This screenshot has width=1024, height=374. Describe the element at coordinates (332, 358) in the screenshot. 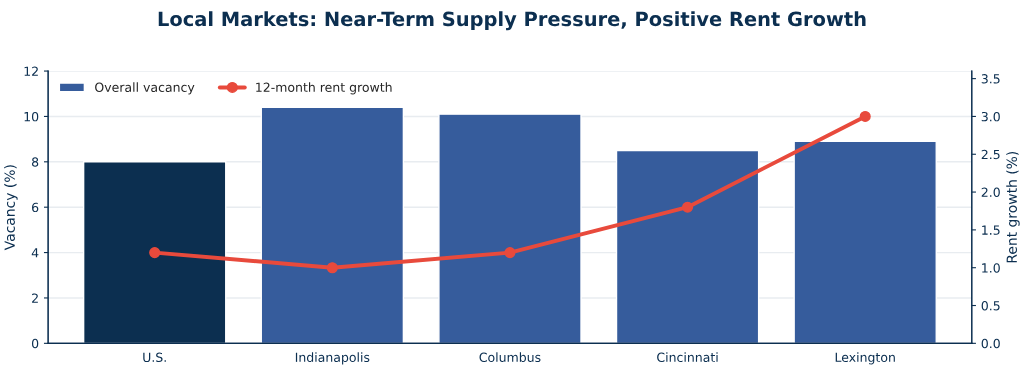

I see `x-tick-label: Indianapolis` at that location.